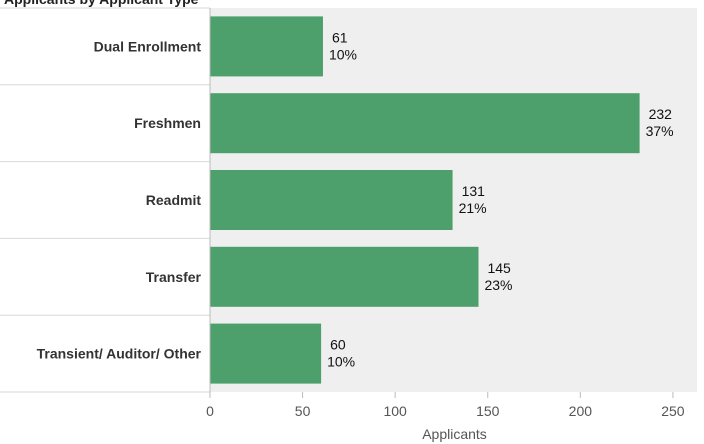  What do you see at coordinates (660, 131) in the screenshot?
I see `bar-percent-label: 37%` at bounding box center [660, 131].